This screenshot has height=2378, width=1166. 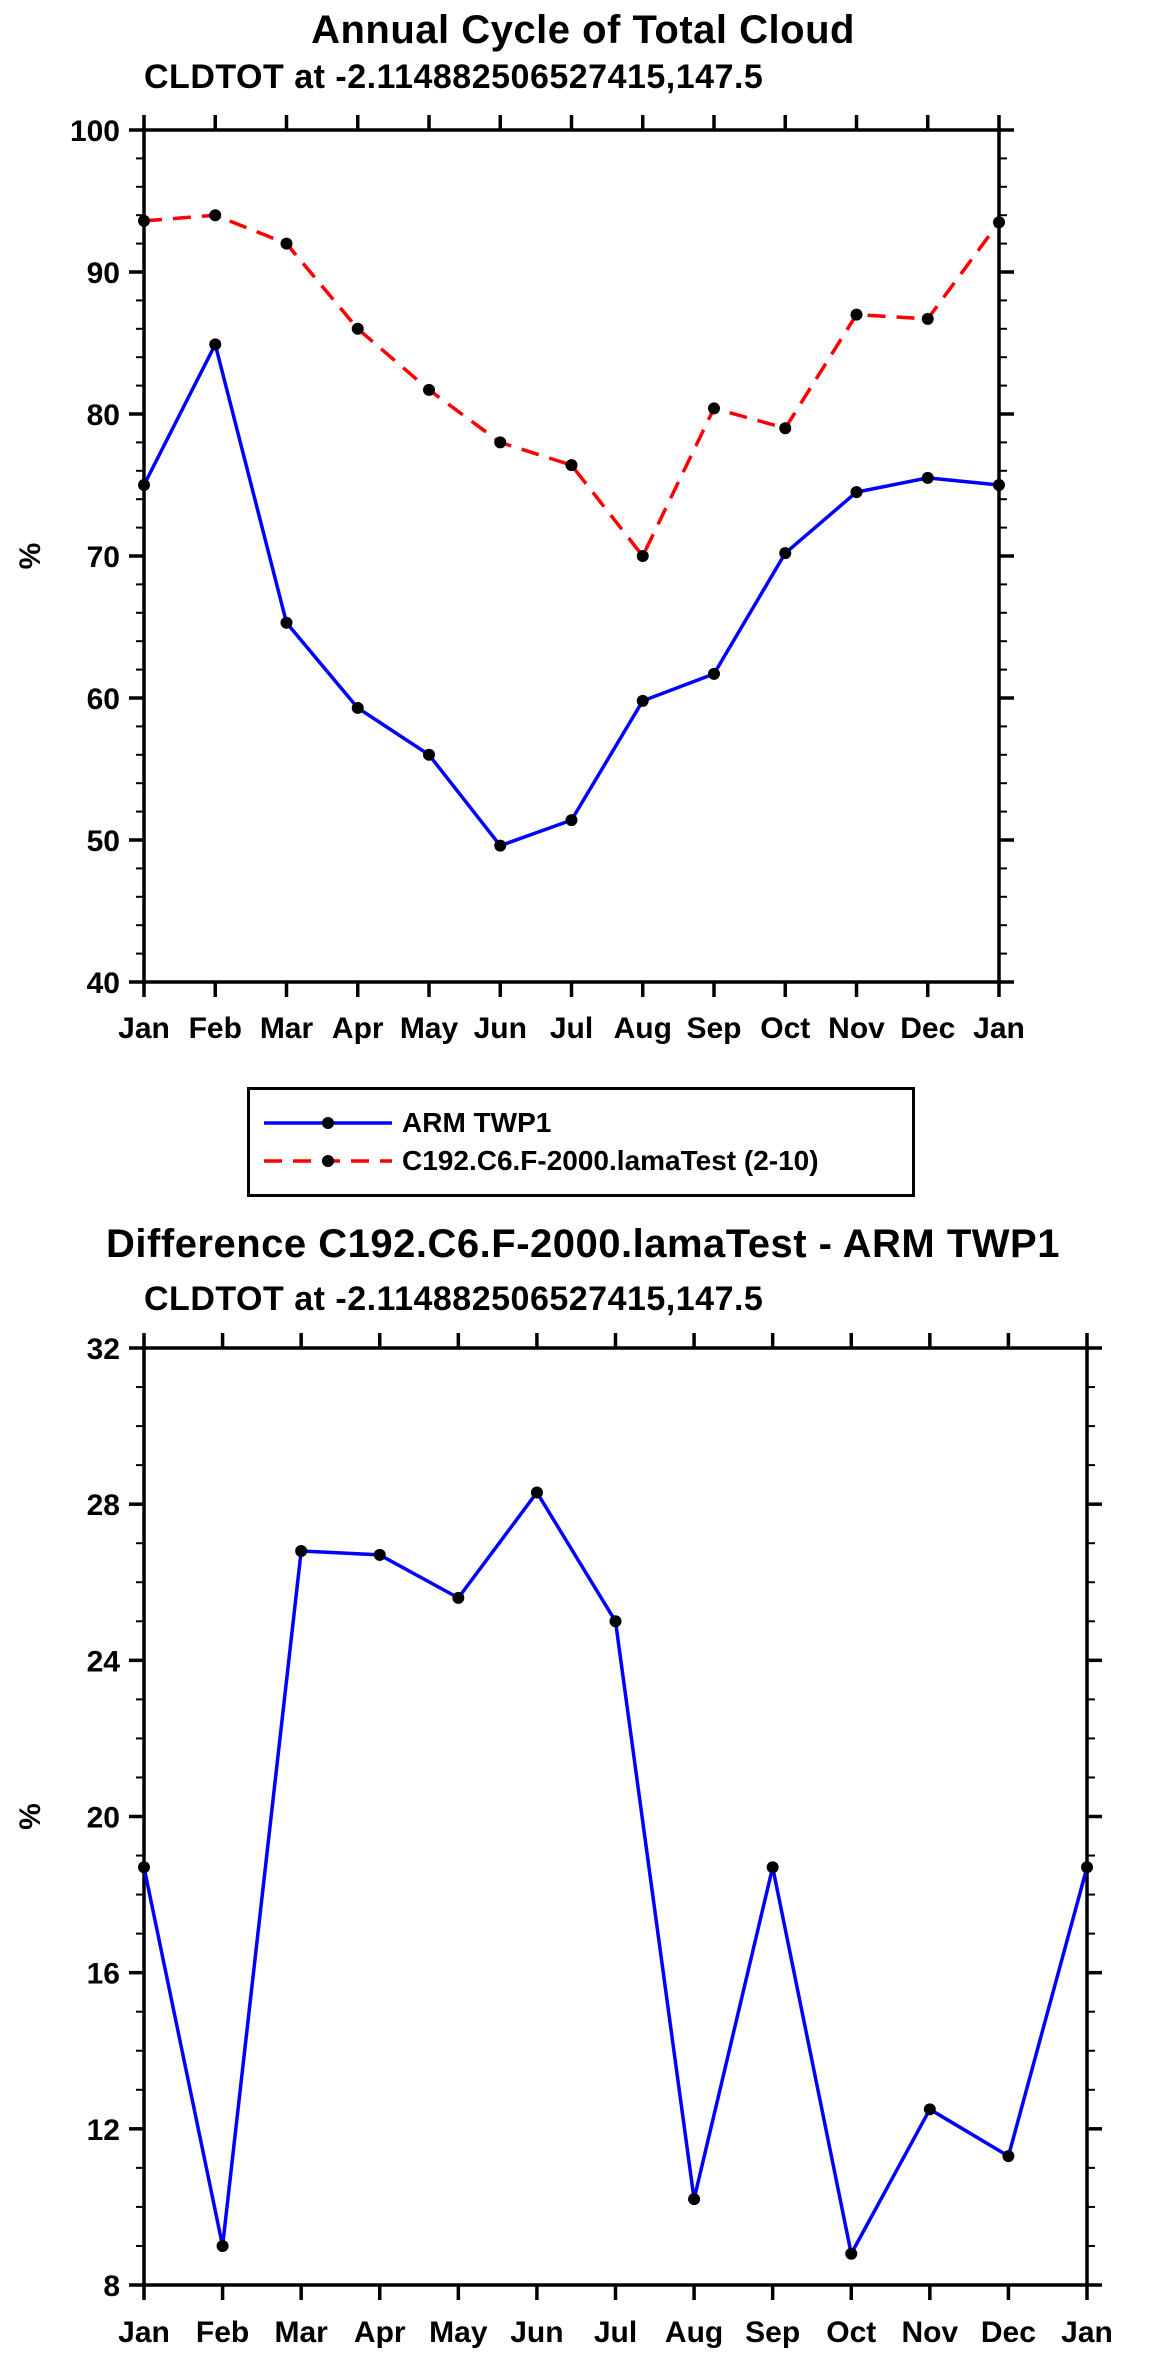 I want to click on svg-text: 80, so click(x=103, y=415).